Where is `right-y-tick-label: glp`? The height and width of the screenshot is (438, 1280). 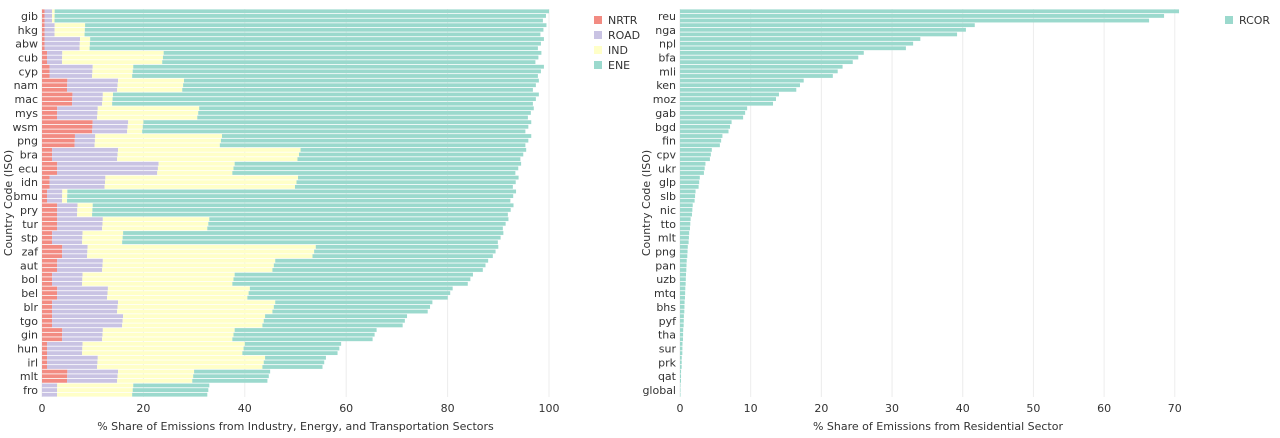
right-y-tick-label: glp is located at coordinates (667, 182).